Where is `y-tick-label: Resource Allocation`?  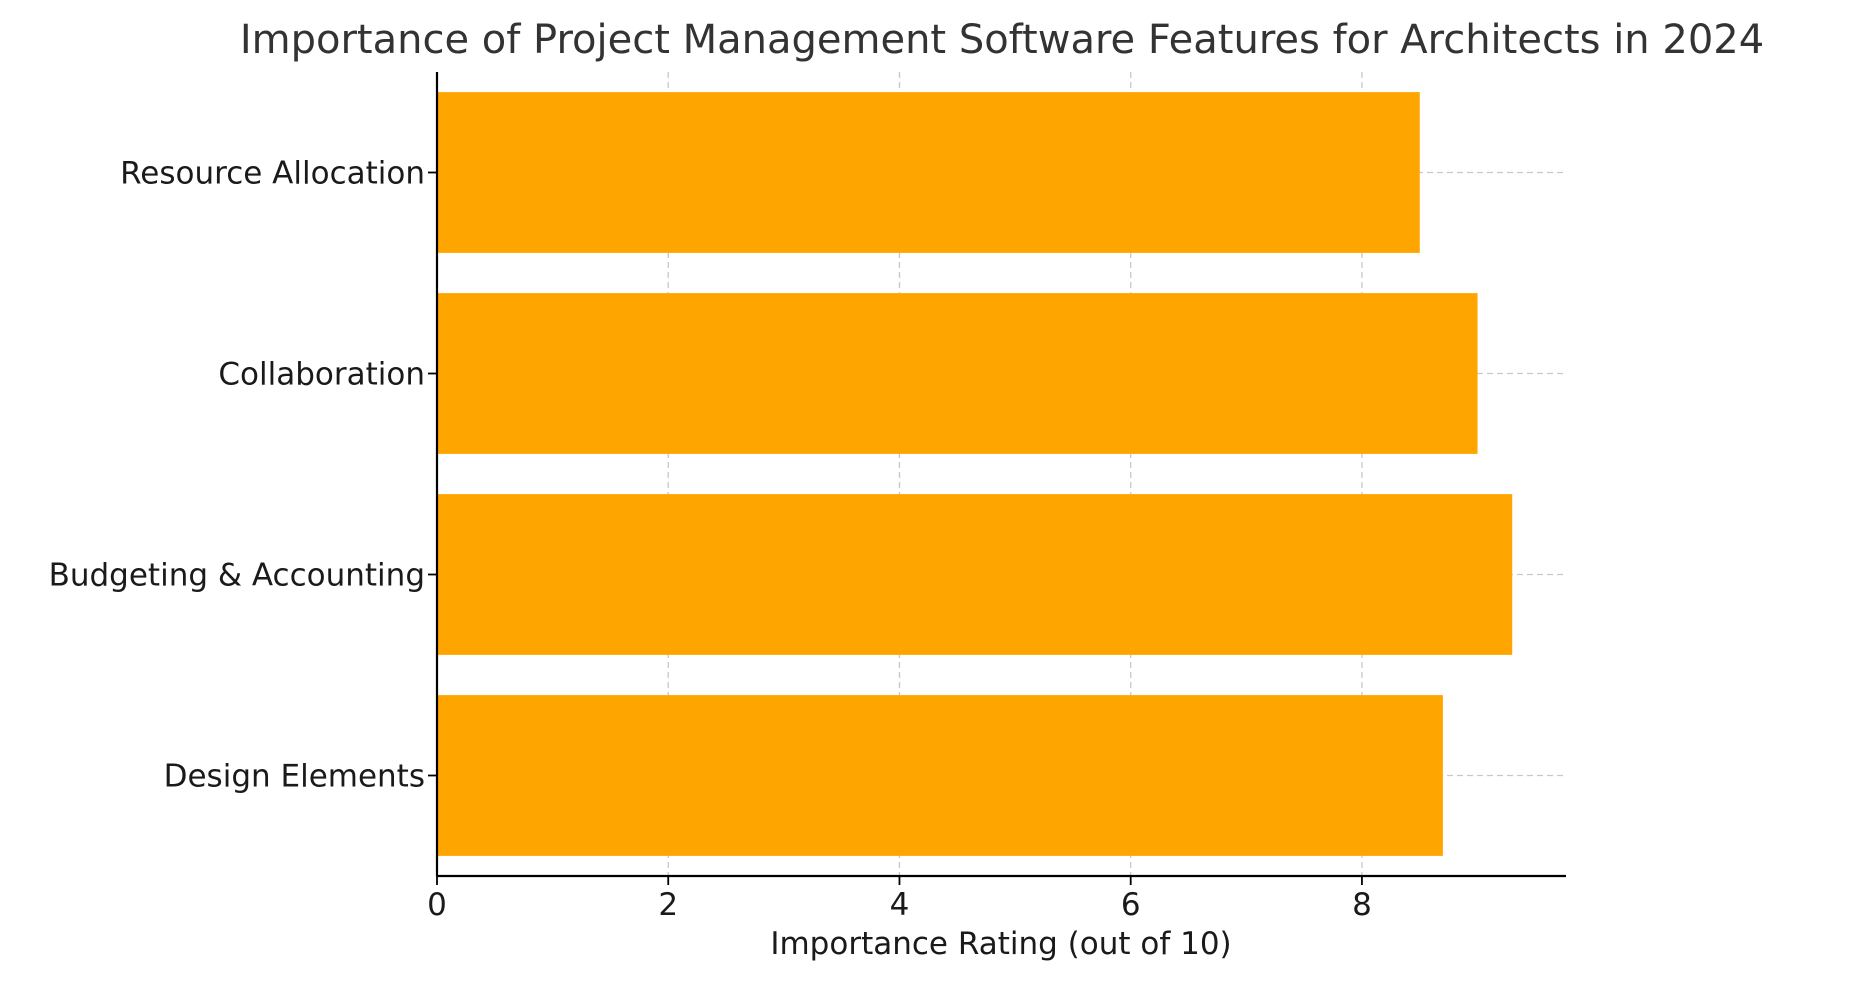 y-tick-label: Resource Allocation is located at coordinates (272, 174).